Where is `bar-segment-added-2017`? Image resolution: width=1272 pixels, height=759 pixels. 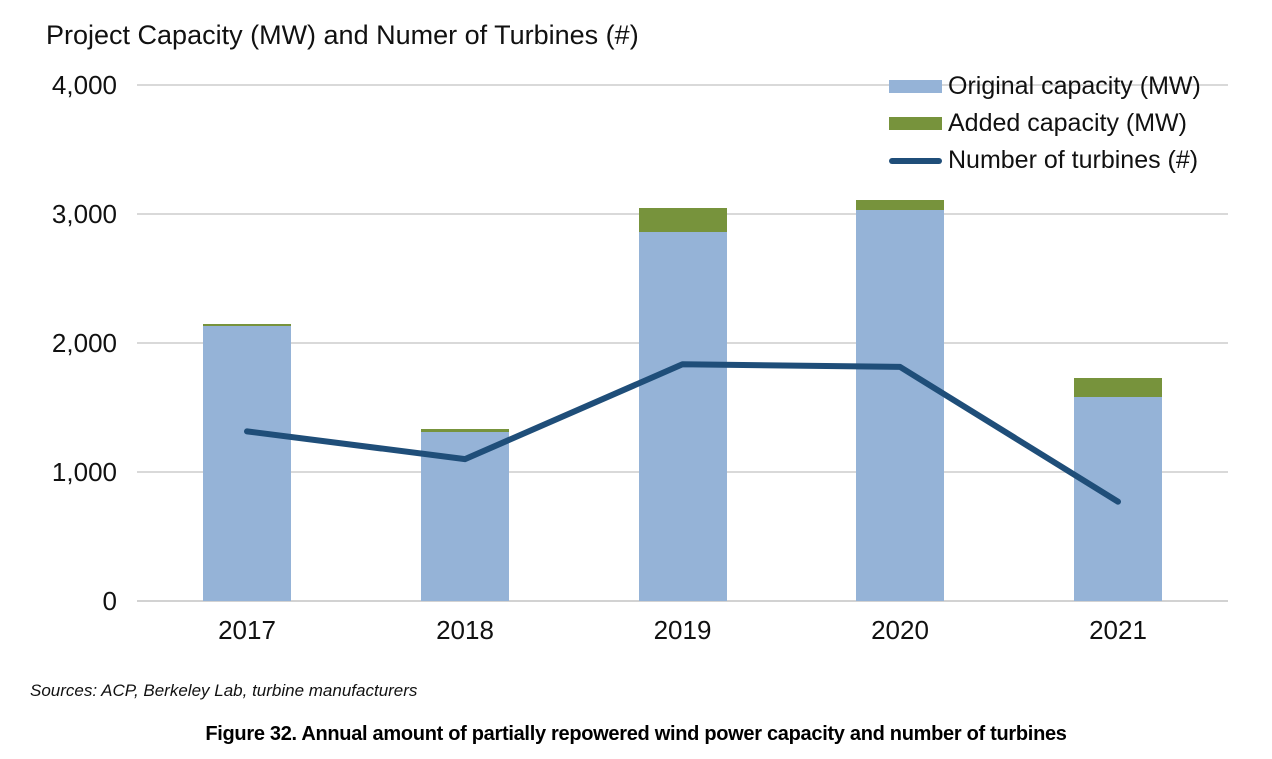 bar-segment-added-2017 is located at coordinates (247, 325).